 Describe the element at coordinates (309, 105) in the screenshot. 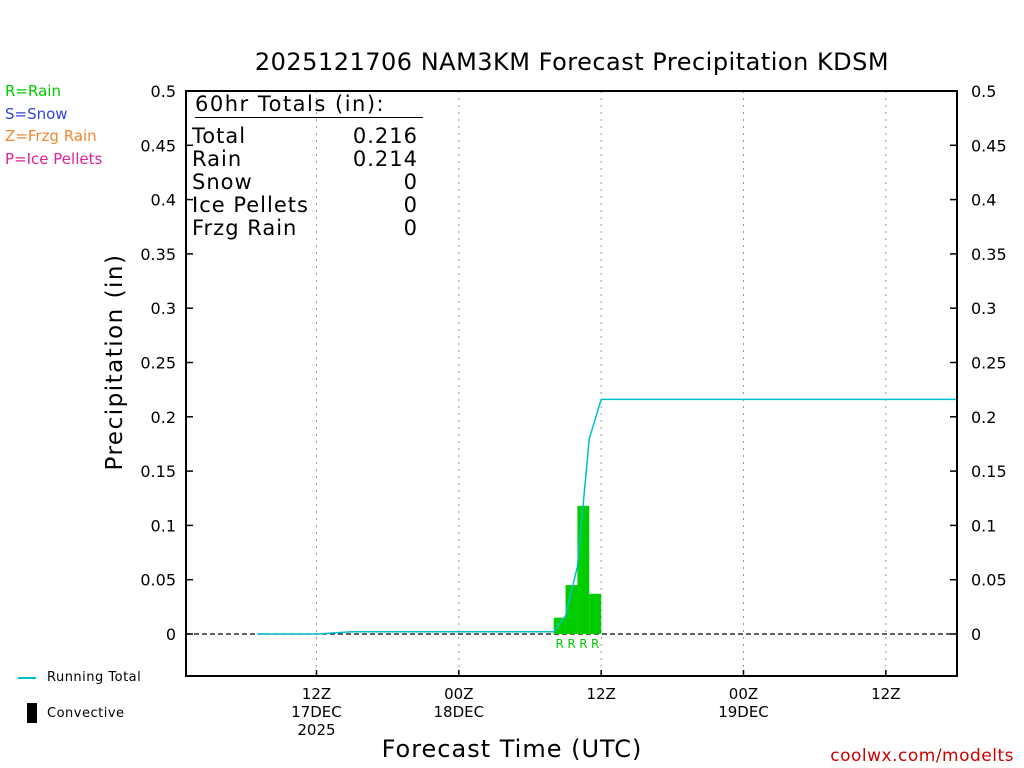

I see `totals-header: 60hr Totals (in):` at that location.